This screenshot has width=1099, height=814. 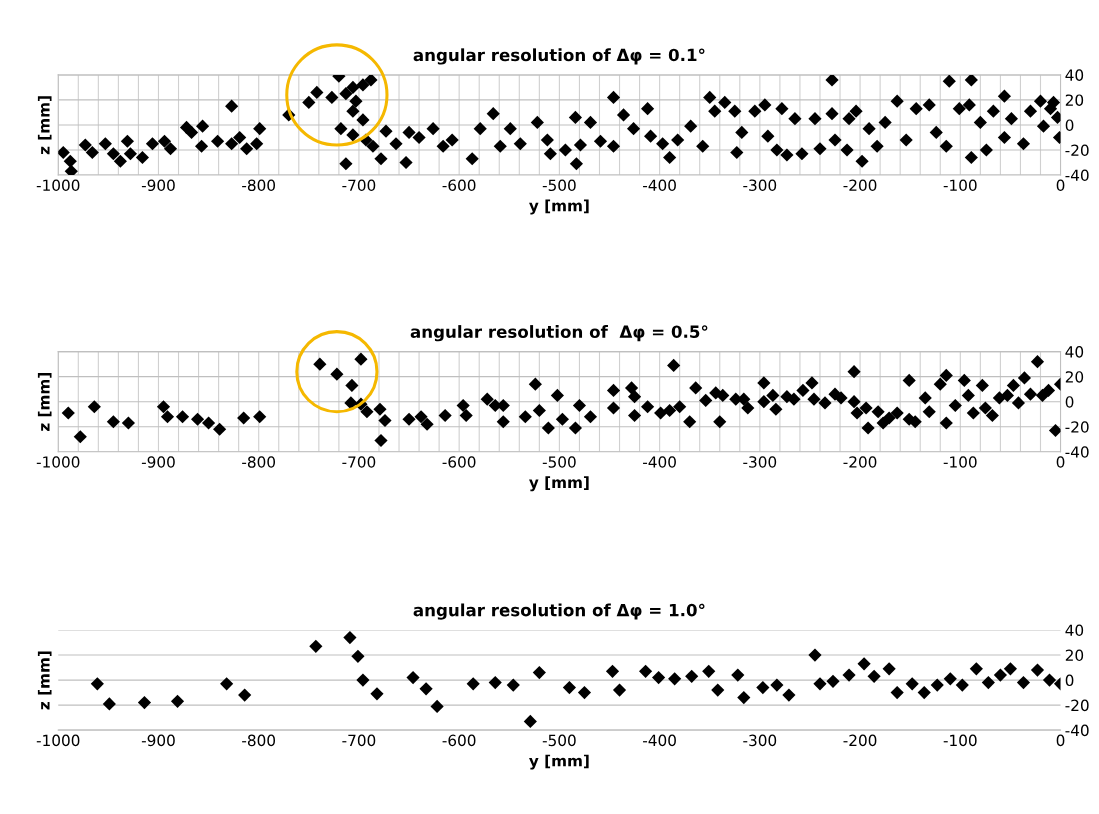 I want to click on chart-title: angular resolution of Δφ = 0.5°, so click(x=559, y=333).